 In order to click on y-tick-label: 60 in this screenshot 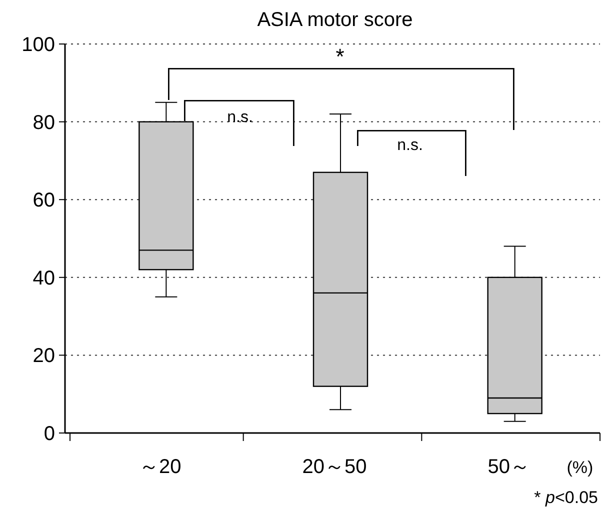, I will do `click(43, 201)`.